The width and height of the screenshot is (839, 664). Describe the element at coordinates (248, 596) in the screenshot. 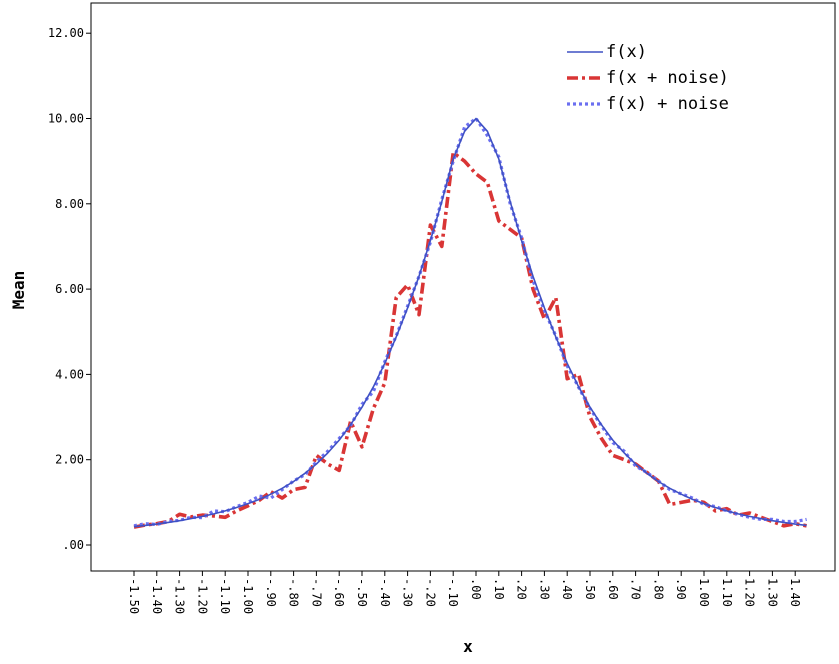

I see `x-tick-label: -1.00` at that location.